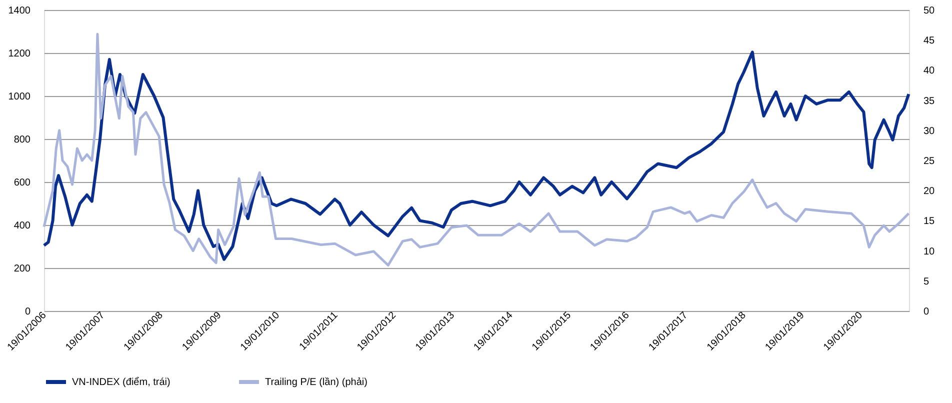 The height and width of the screenshot is (403, 952). What do you see at coordinates (316, 382) in the screenshot?
I see `legend-label: Trailing P/E (lần) (phải)` at bounding box center [316, 382].